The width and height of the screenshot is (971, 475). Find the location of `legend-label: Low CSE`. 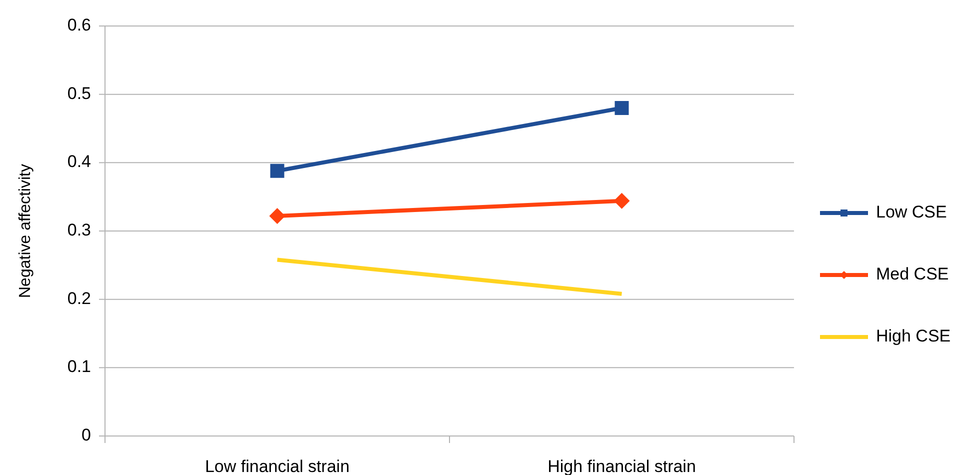

legend-label: Low CSE is located at coordinates (911, 212).